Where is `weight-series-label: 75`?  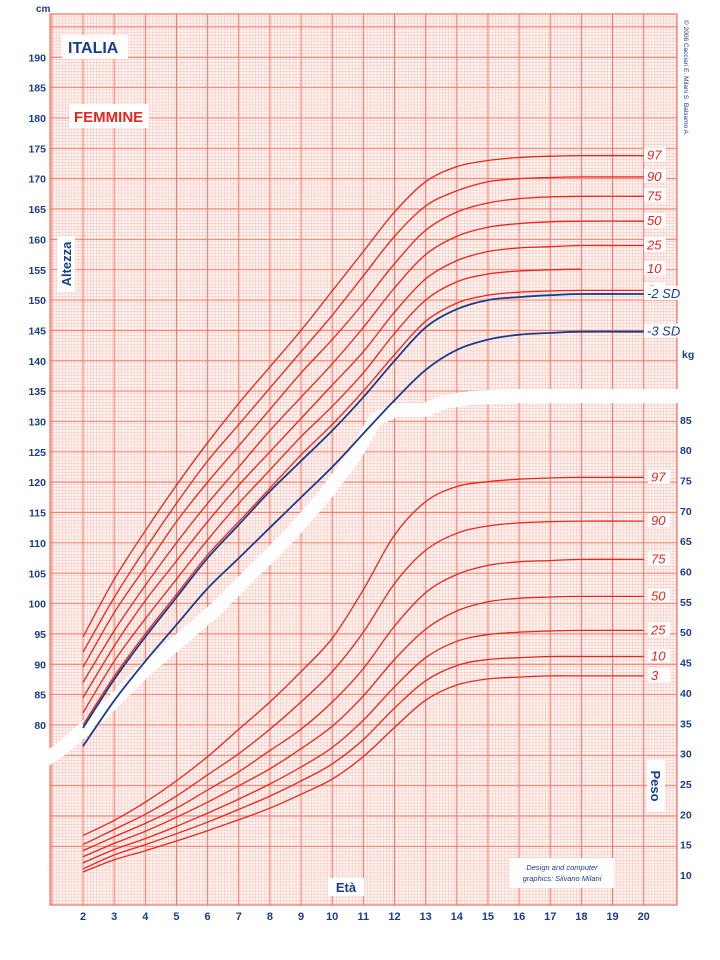
weight-series-label: 75 is located at coordinates (658, 558).